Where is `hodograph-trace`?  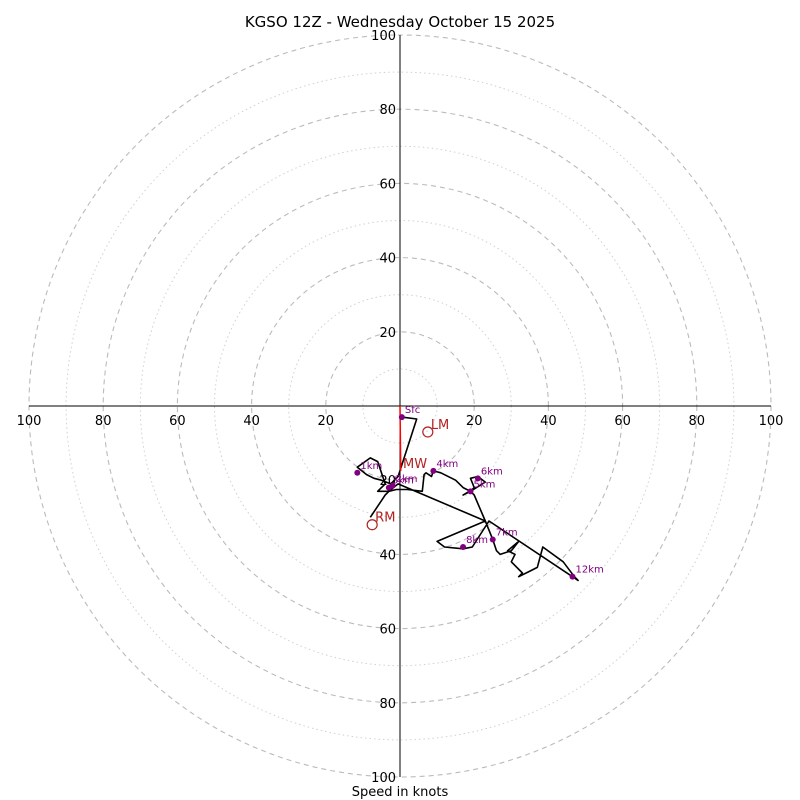
hodograph-trace is located at coordinates (467, 499).